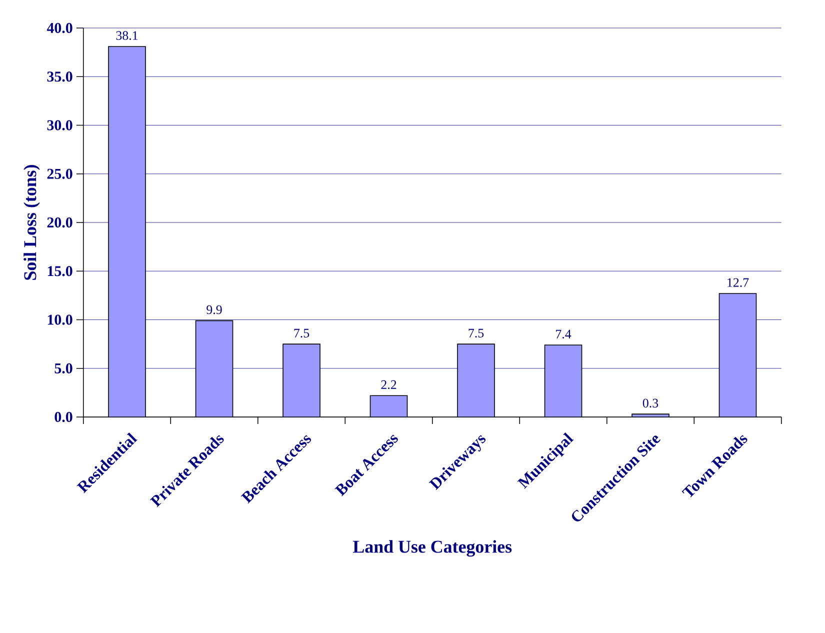 The height and width of the screenshot is (633, 825). What do you see at coordinates (738, 282) in the screenshot?
I see `data-label: 12.7` at bounding box center [738, 282].